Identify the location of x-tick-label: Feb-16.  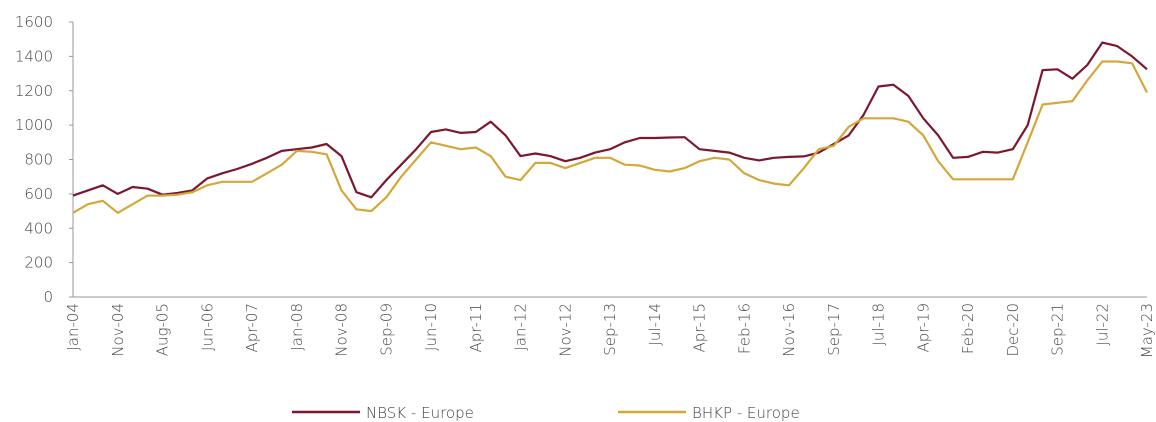
(744, 328).